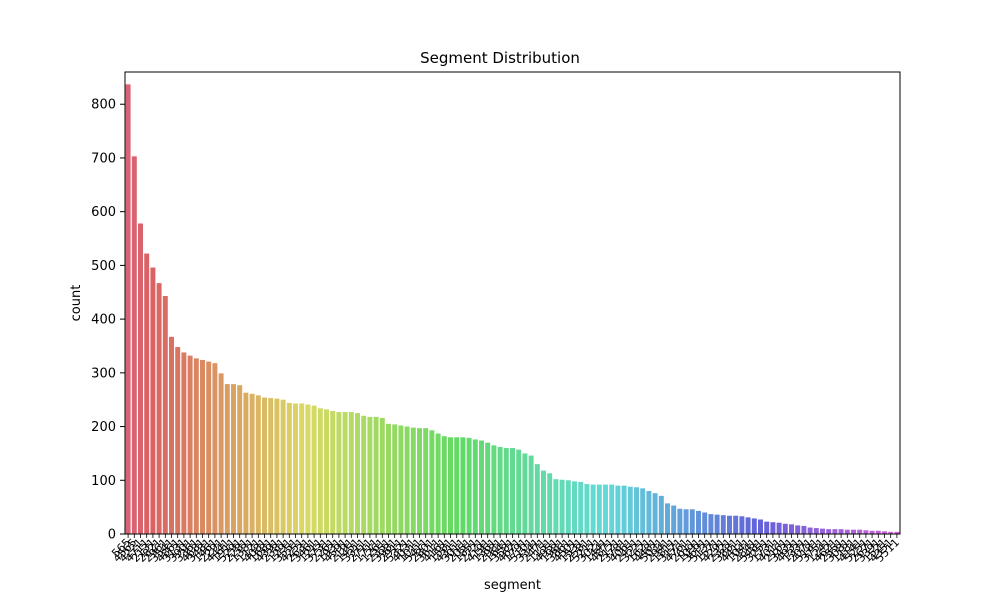 This screenshot has width=1000, height=604. What do you see at coordinates (512, 585) in the screenshot?
I see `x-axis-label: segment` at bounding box center [512, 585].